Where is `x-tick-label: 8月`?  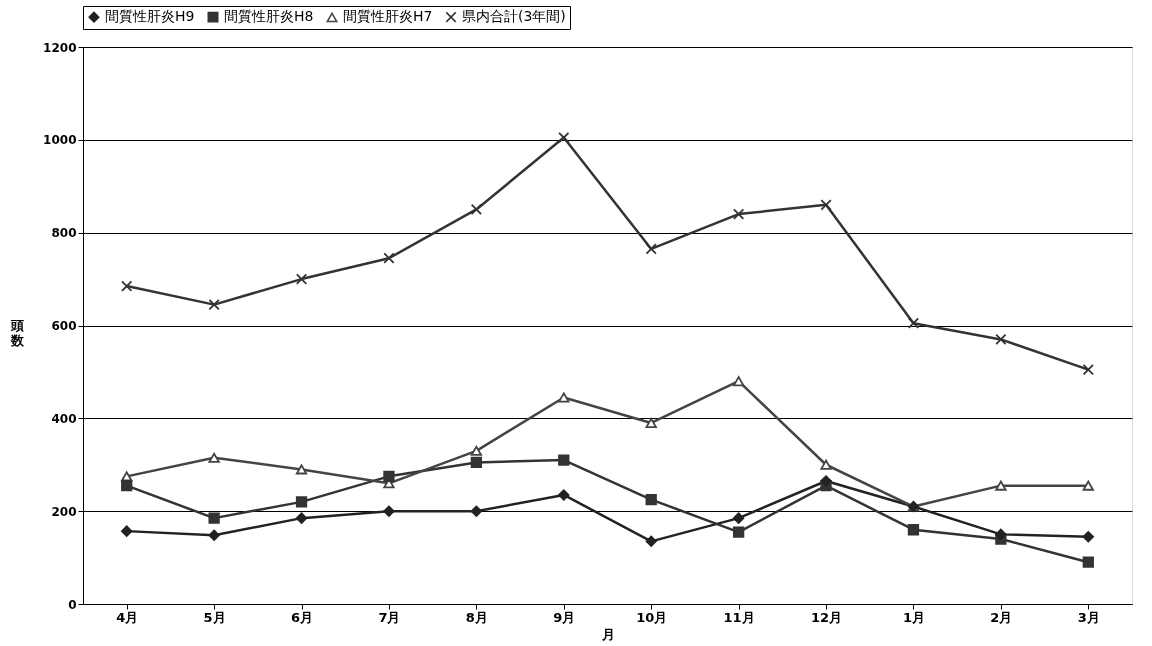 x-tick-label: 8月 is located at coordinates (476, 617).